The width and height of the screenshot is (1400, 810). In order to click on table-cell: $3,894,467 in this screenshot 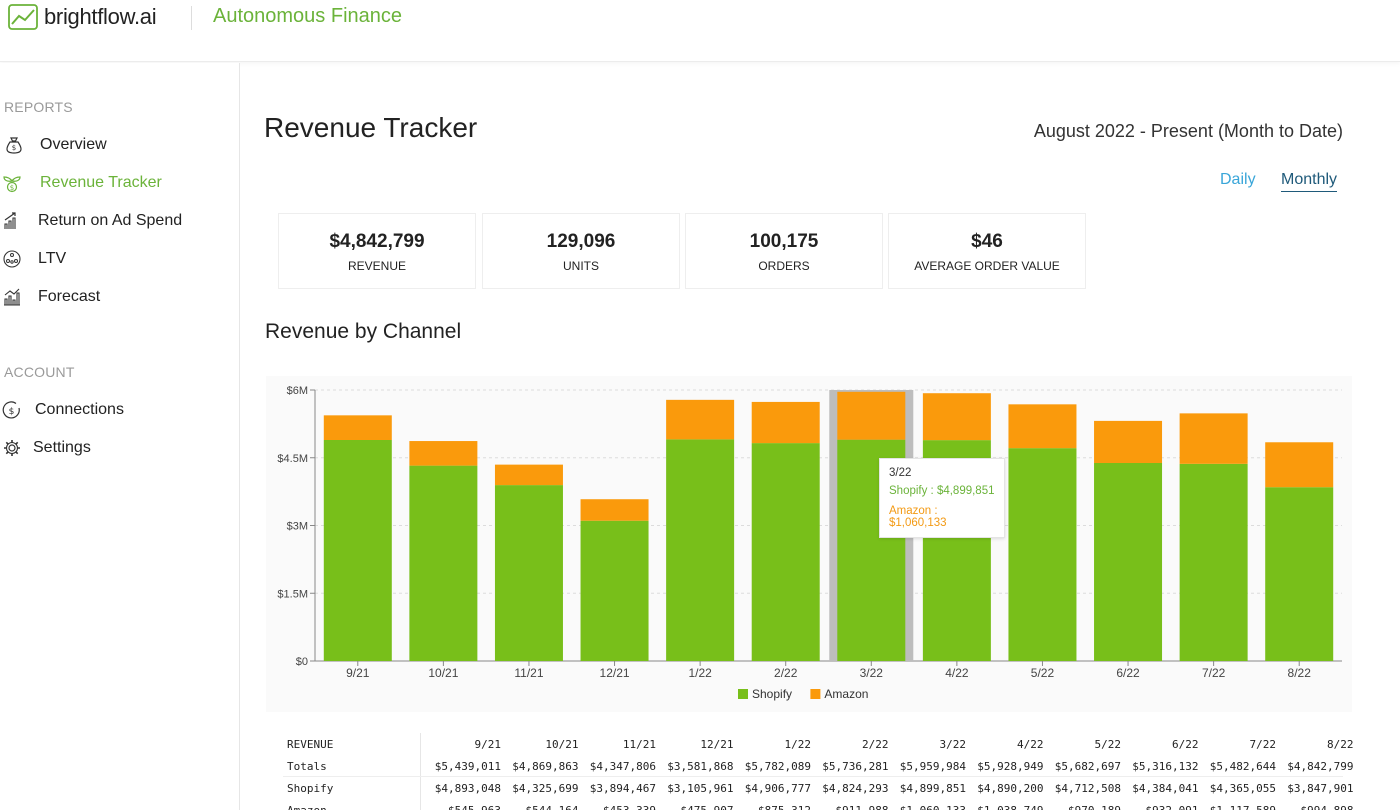, I will do `click(622, 788)`.